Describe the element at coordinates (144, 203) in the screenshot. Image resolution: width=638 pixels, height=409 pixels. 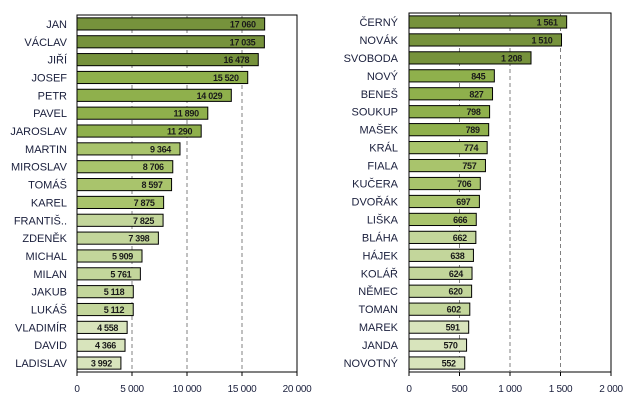
I see `value-label: 7 875` at that location.